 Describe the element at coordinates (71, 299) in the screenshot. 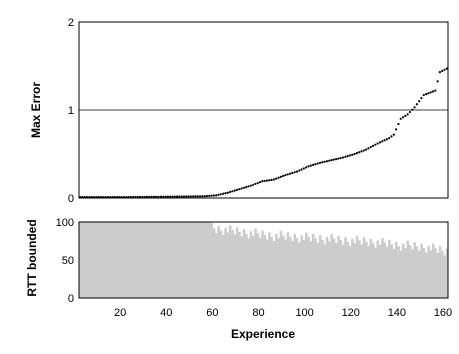

I see `rtt-bounded-y-tick-label: 0` at that location.